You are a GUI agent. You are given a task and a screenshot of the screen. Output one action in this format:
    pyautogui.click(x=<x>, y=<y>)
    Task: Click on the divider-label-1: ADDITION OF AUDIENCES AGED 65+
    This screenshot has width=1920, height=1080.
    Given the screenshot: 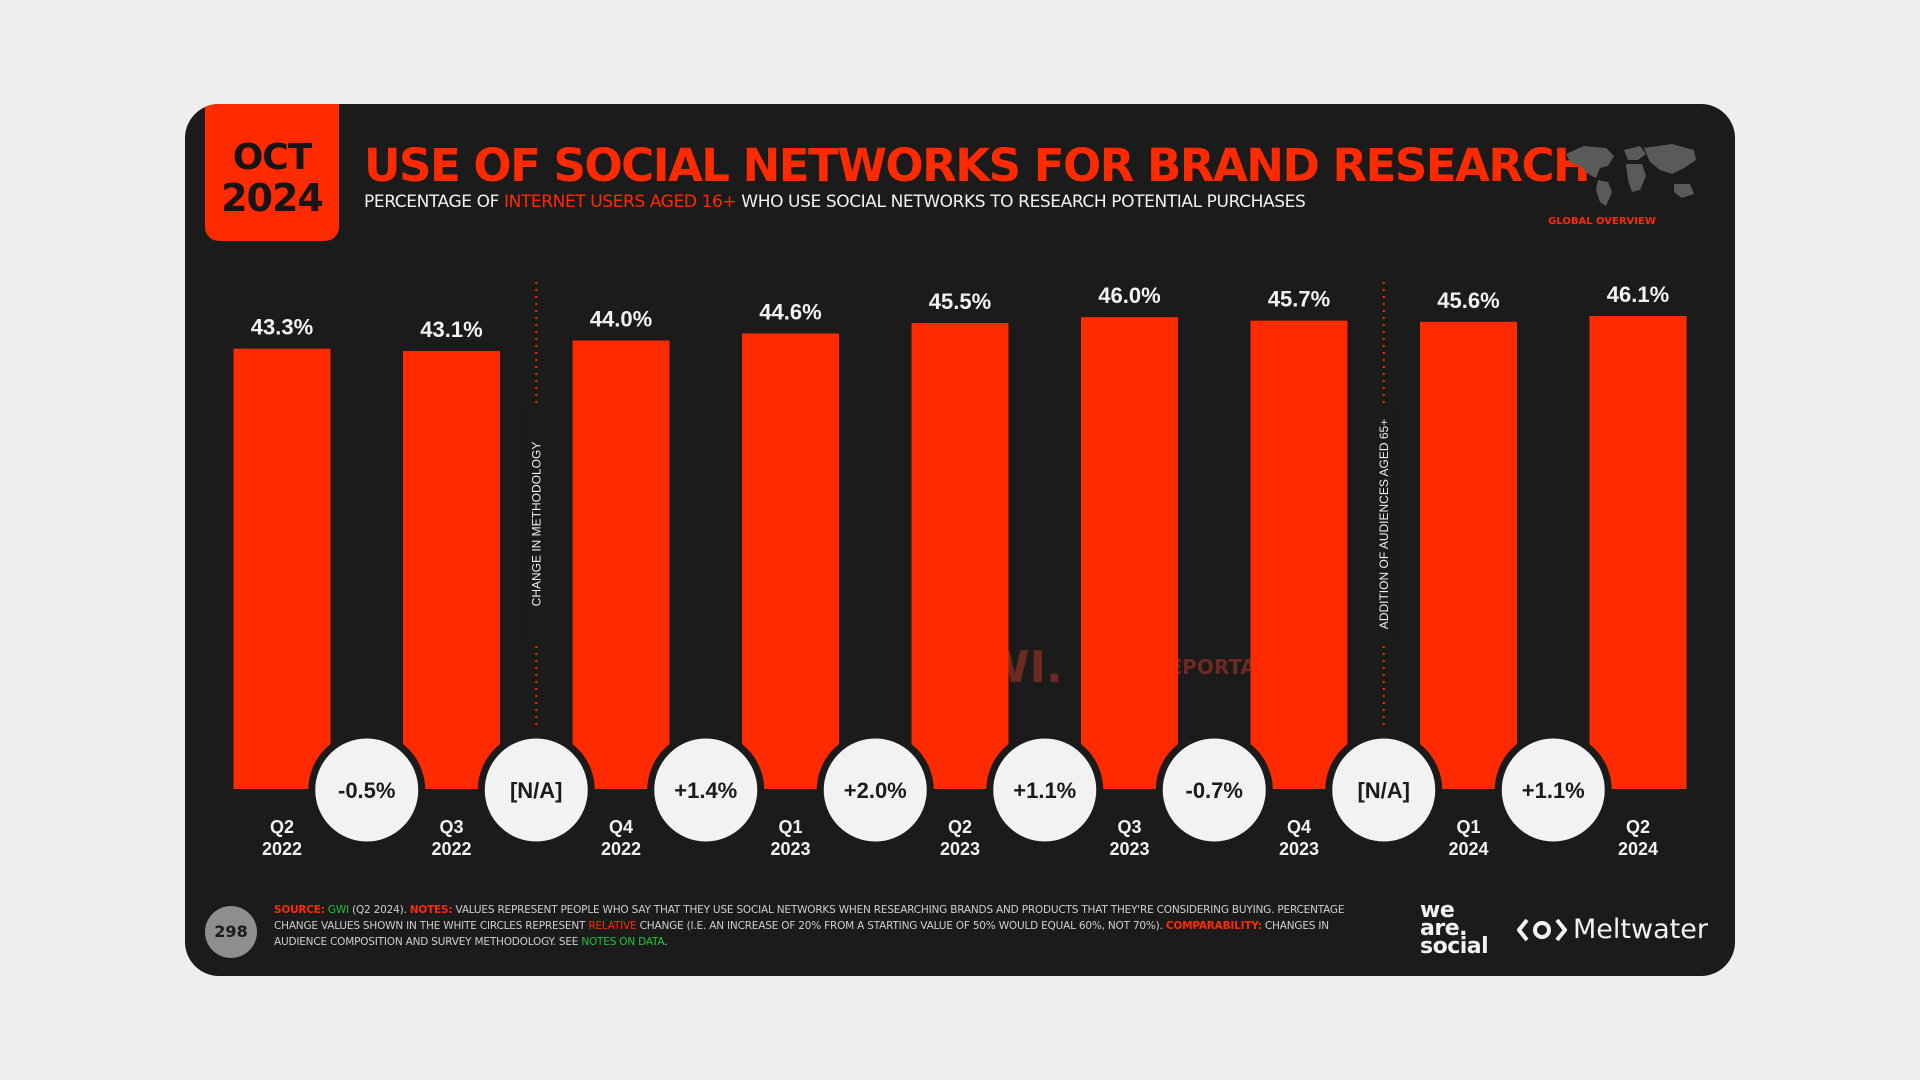 What is the action you would take?
    pyautogui.click(x=1384, y=524)
    